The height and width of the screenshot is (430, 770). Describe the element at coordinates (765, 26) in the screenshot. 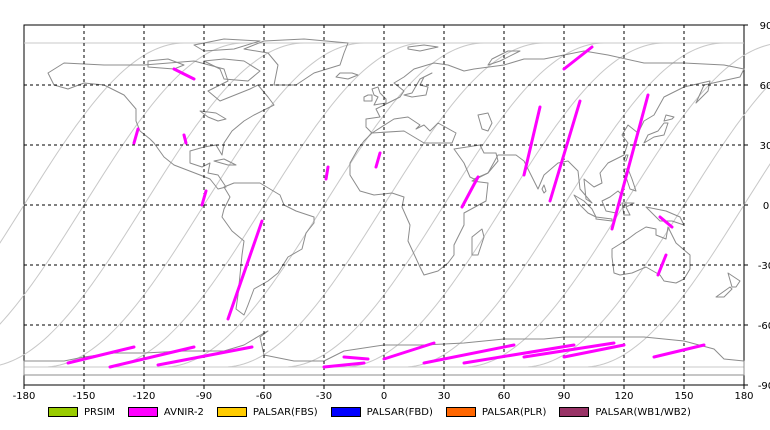

I see `lat-tick-label: 90` at that location.